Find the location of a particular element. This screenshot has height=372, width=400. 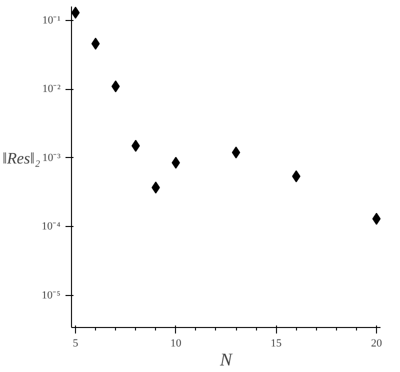

y-axis-title: ‖Res‖₂ is located at coordinates (21, 159).